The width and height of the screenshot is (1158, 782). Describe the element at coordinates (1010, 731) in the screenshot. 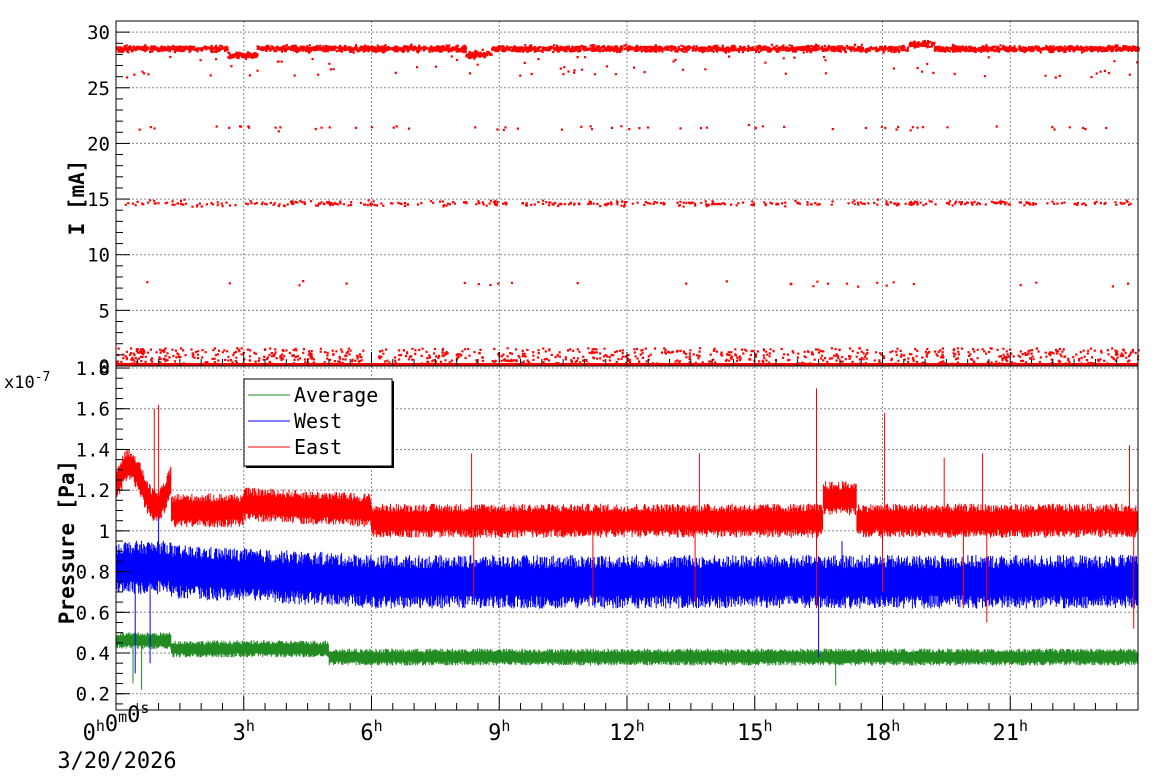

I see `x-tick-label: 21h` at that location.